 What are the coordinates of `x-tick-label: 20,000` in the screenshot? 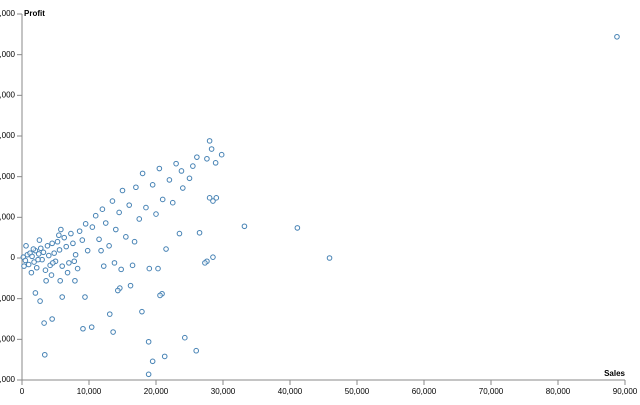 It's located at (156, 391).